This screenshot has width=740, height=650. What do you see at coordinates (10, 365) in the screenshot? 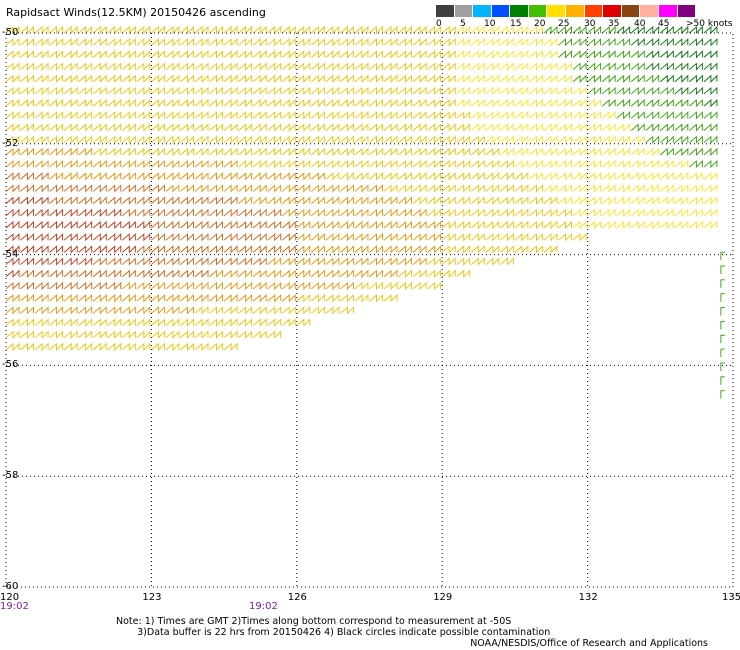
I see `lat-label: -56` at bounding box center [10, 365].